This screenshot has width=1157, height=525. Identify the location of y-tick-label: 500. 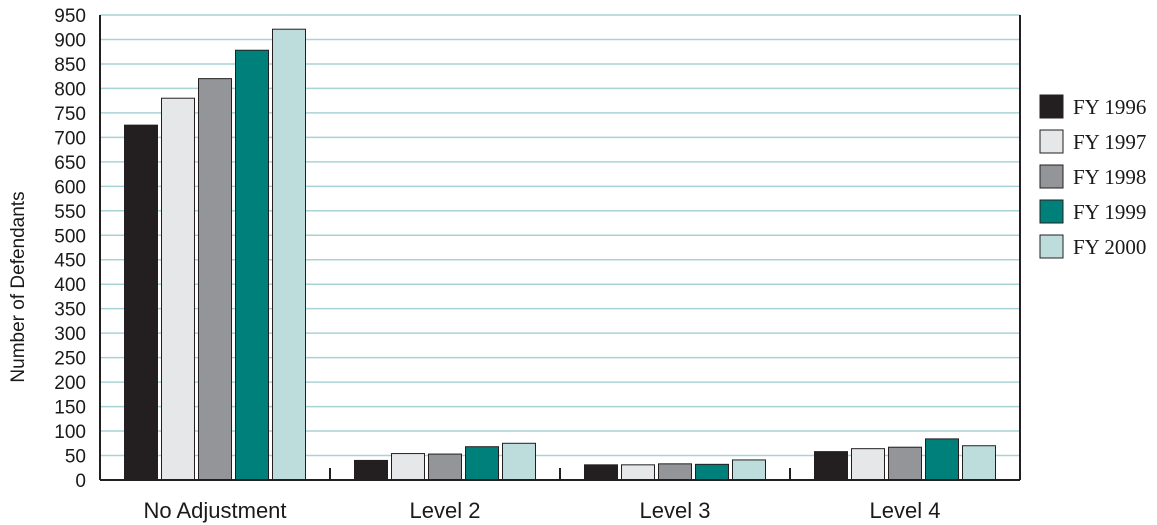
(70, 236).